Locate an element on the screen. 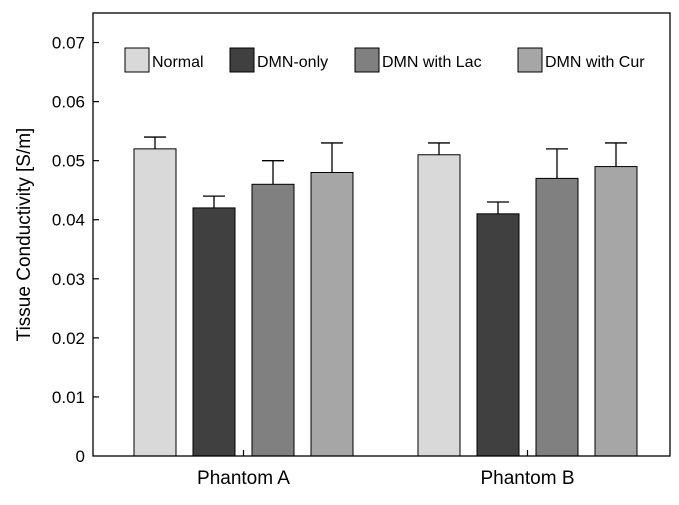 The image size is (679, 505). y-tick-label: 0.05 is located at coordinates (68, 161).